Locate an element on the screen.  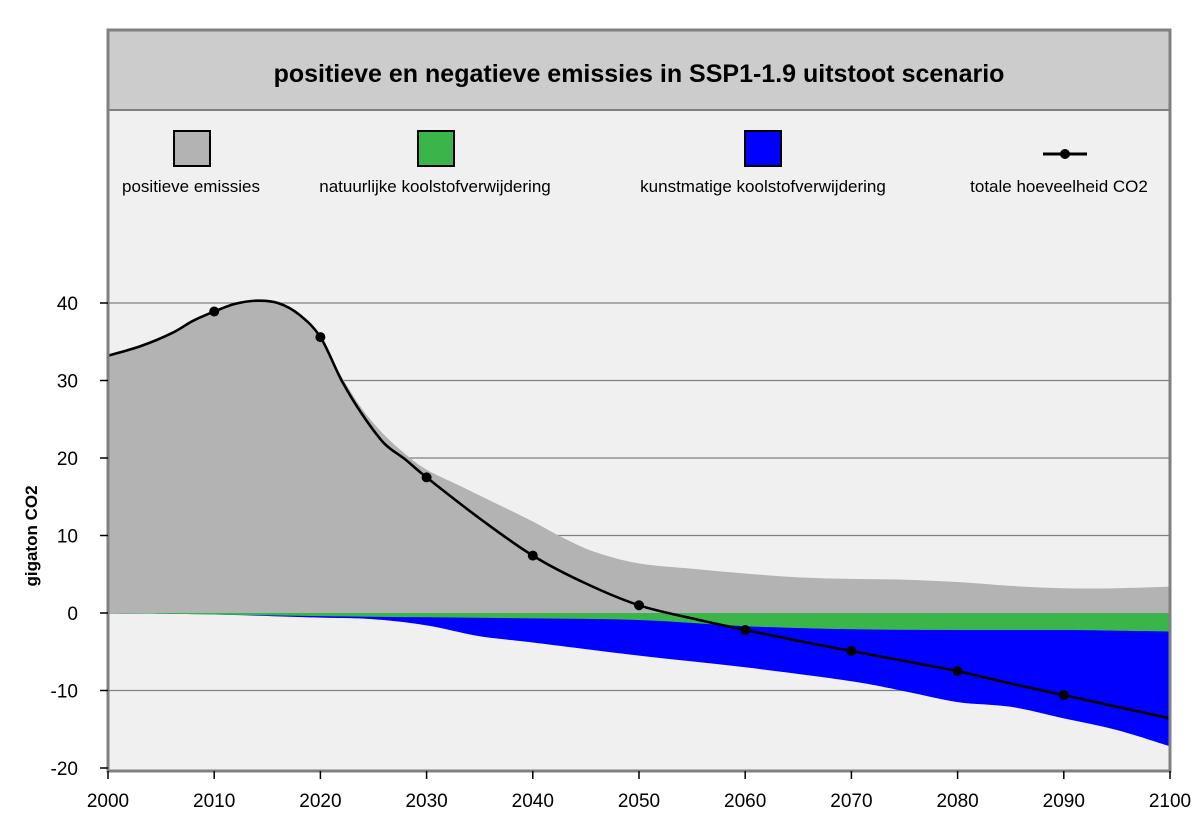
y-tick-label-40: 40 is located at coordinates (67, 304).